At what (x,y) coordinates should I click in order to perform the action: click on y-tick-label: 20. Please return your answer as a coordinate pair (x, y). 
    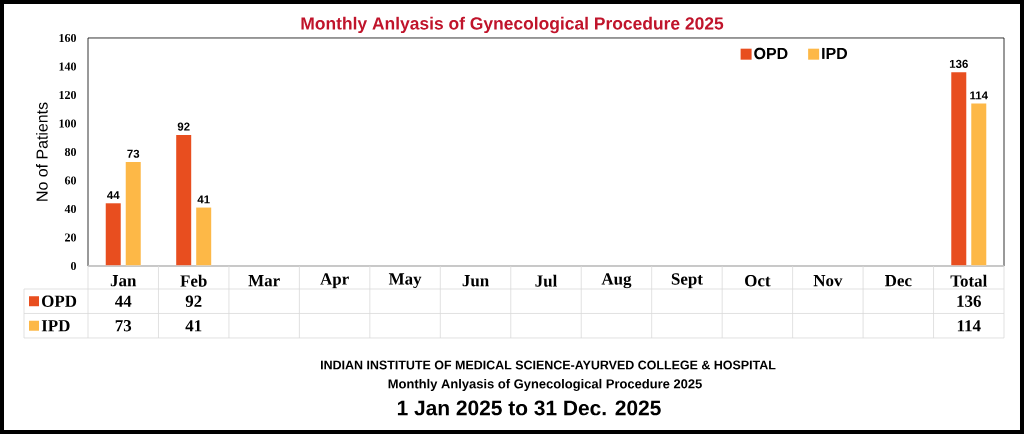
    Looking at the image, I should click on (71, 237).